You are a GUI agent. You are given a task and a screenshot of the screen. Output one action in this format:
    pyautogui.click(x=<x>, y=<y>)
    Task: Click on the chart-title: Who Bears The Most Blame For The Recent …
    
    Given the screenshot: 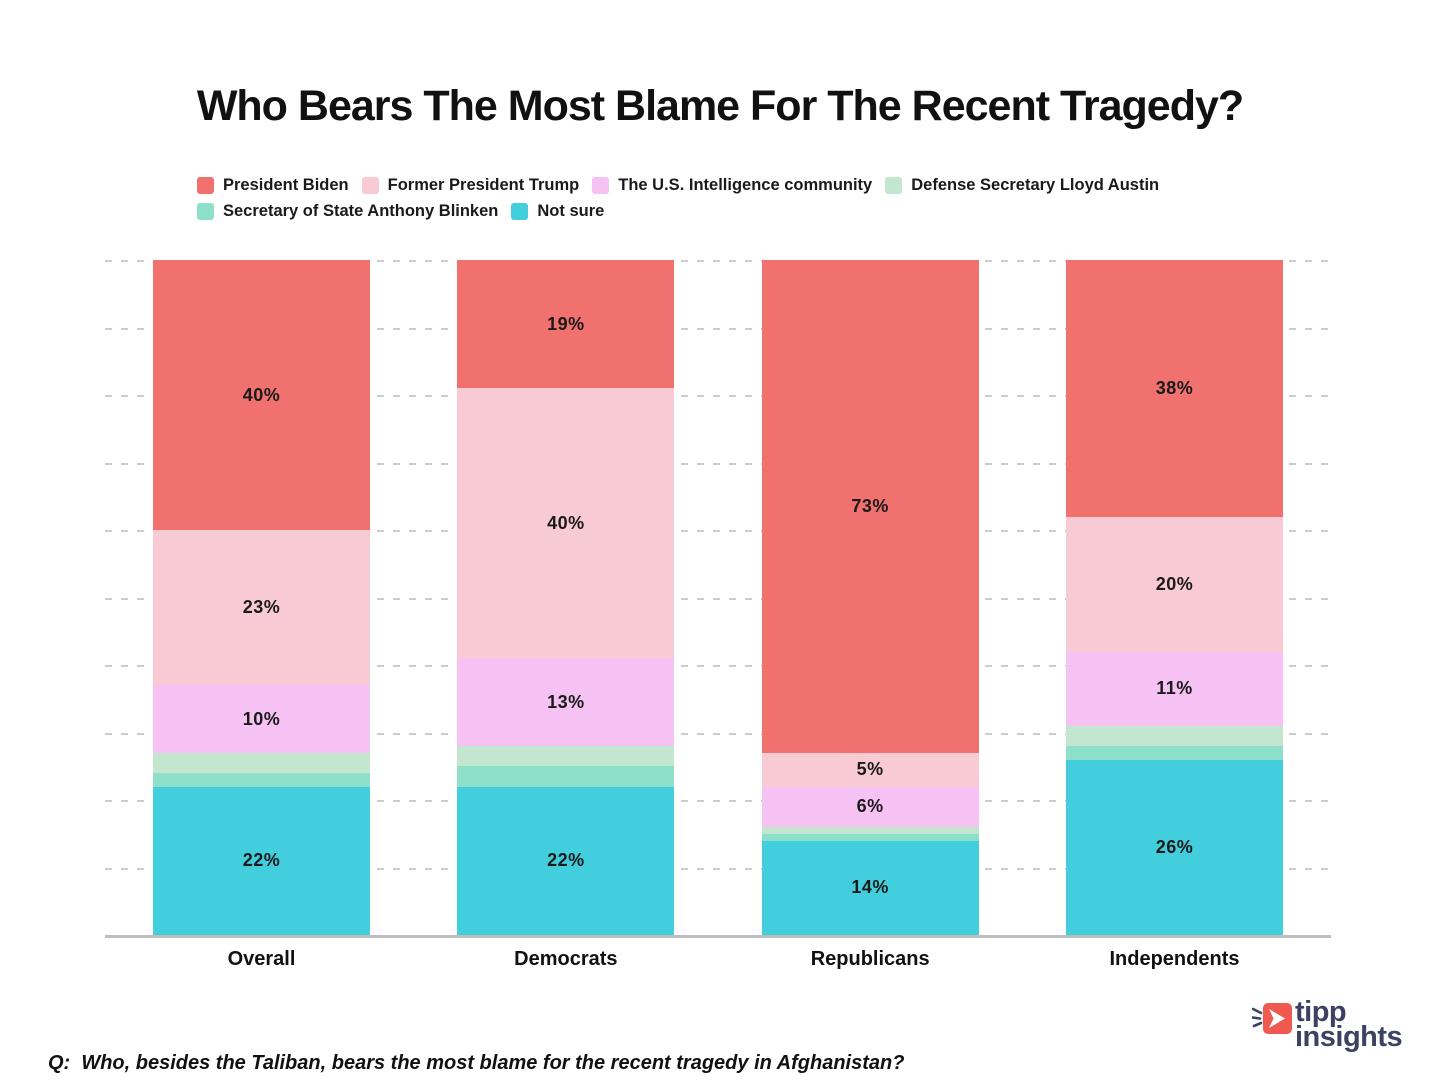 What is the action you would take?
    pyautogui.click(x=720, y=106)
    